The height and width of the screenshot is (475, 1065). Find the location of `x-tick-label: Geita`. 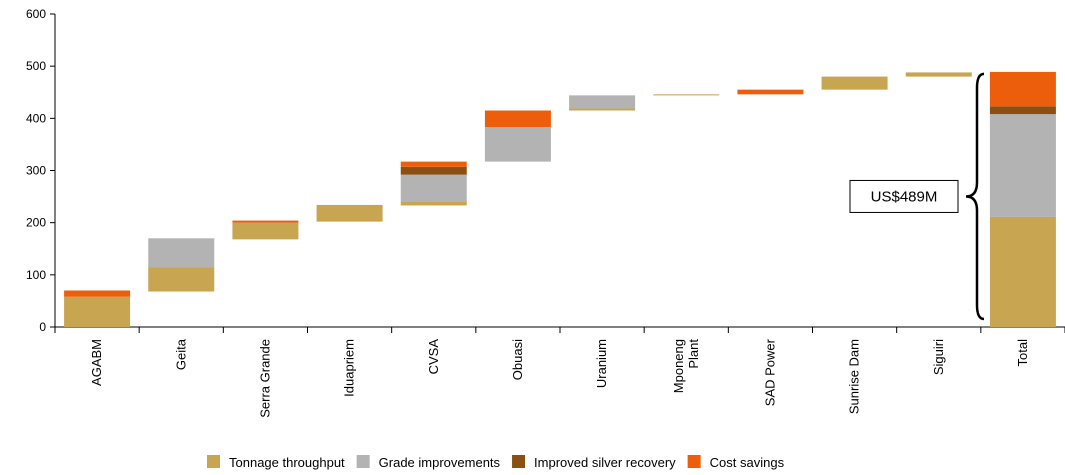

x-tick-label: Geita is located at coordinates (180, 354).